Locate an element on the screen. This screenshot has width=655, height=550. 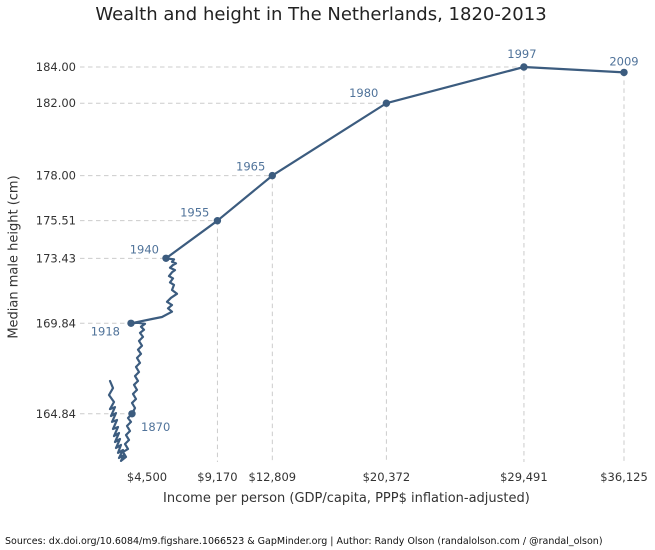
data-point-1918 is located at coordinates (131, 323).